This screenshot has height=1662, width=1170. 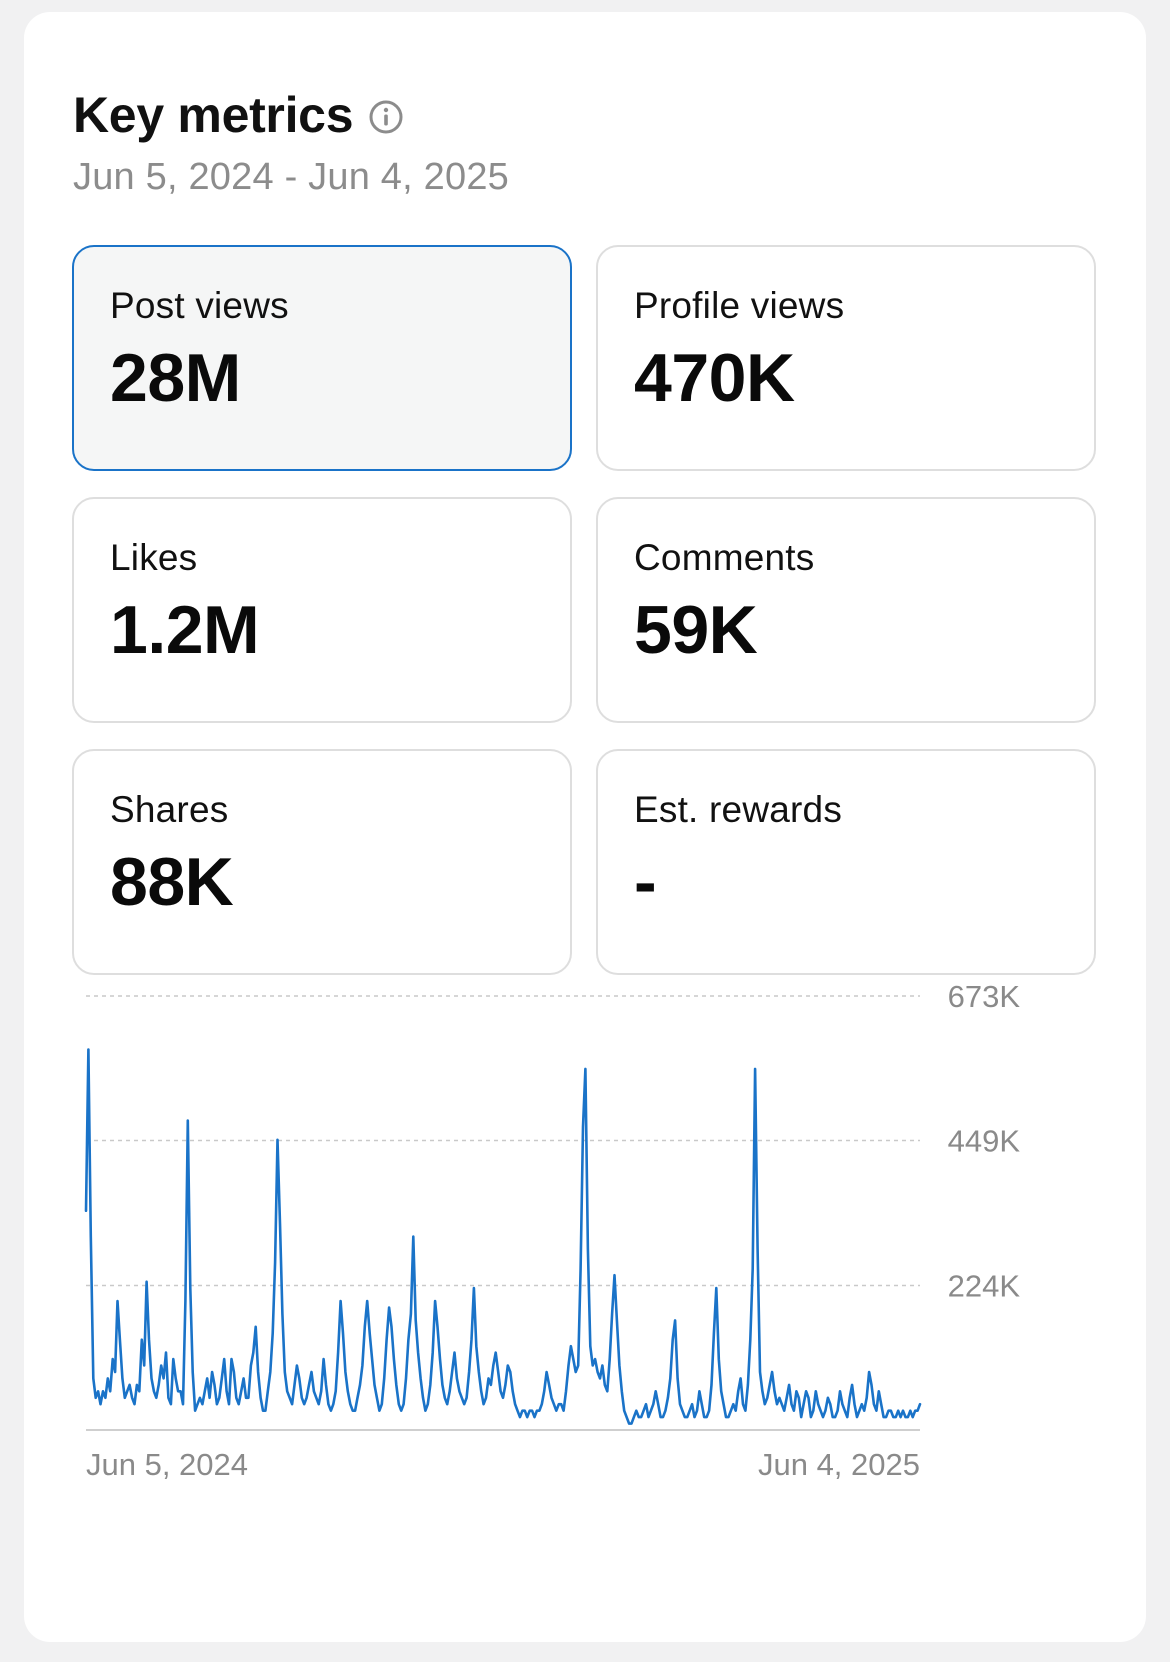 What do you see at coordinates (386, 117) in the screenshot?
I see `info-icon` at bounding box center [386, 117].